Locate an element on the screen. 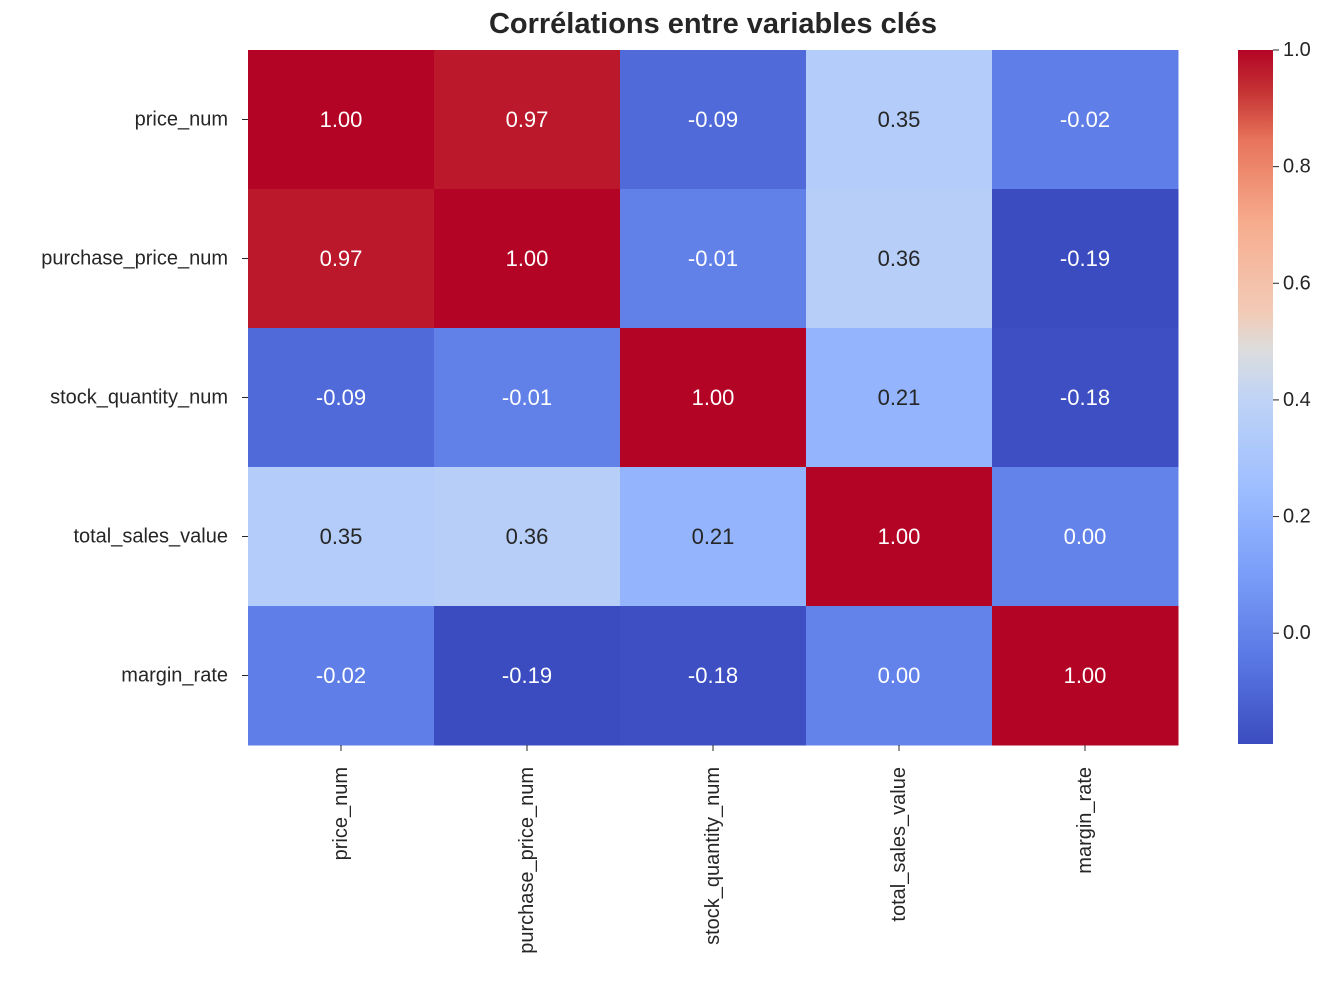 Image resolution: width=1338 pixels, height=993 pixels. colorbar-gradient is located at coordinates (1255, 397).